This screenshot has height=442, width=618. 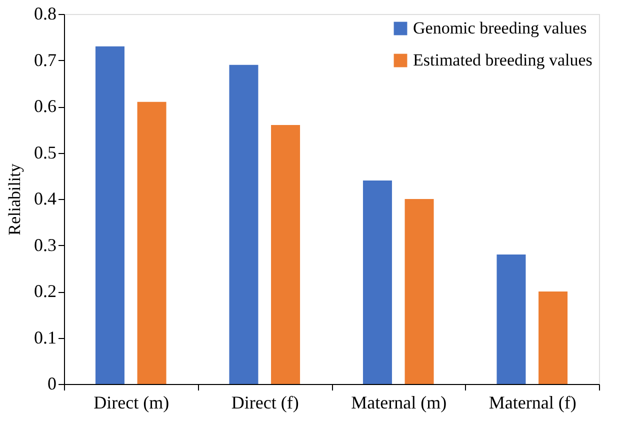 I want to click on y-tick-label: 0.6, so click(x=45, y=106).